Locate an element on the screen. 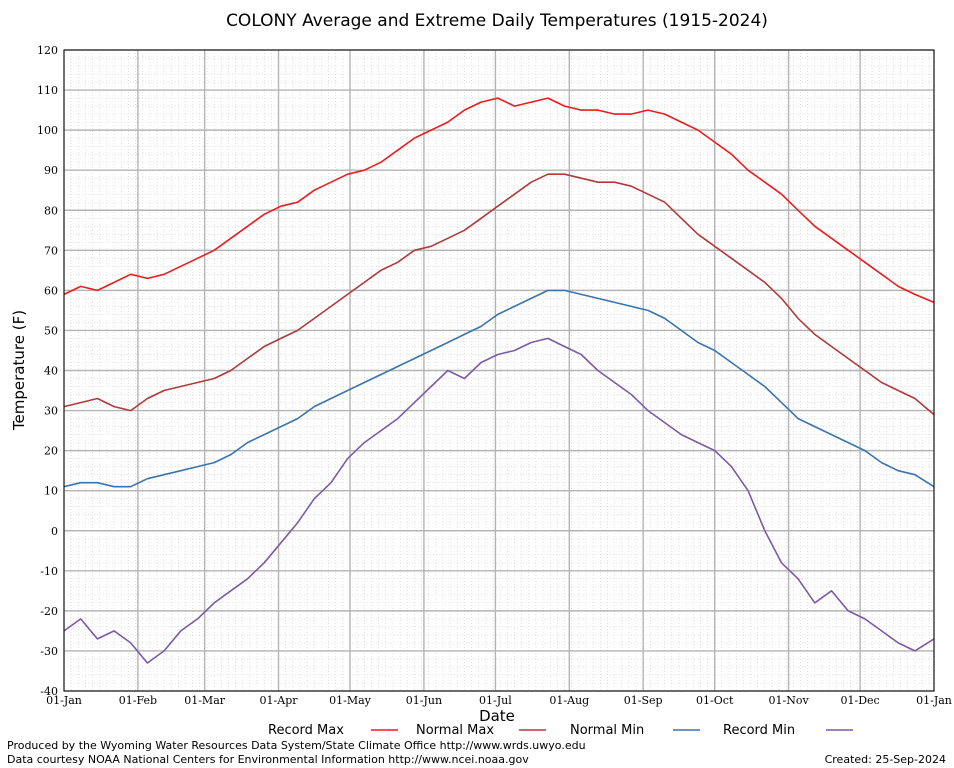  y-tick-label: 90 is located at coordinates (51, 170).